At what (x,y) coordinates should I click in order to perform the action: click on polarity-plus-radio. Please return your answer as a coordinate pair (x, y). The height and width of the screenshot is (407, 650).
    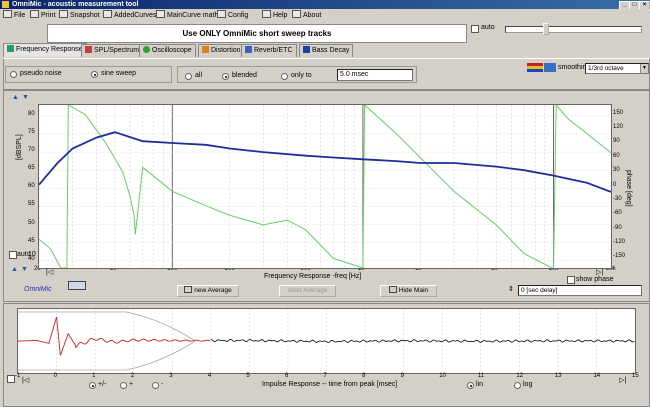
    Looking at the image, I should click on (123, 385).